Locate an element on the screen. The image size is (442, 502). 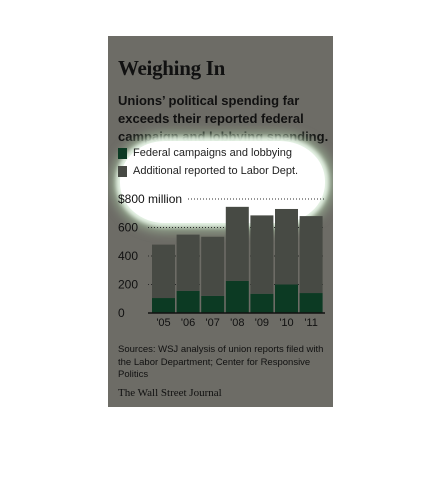
x-tick-label: '08 is located at coordinates (237, 323).